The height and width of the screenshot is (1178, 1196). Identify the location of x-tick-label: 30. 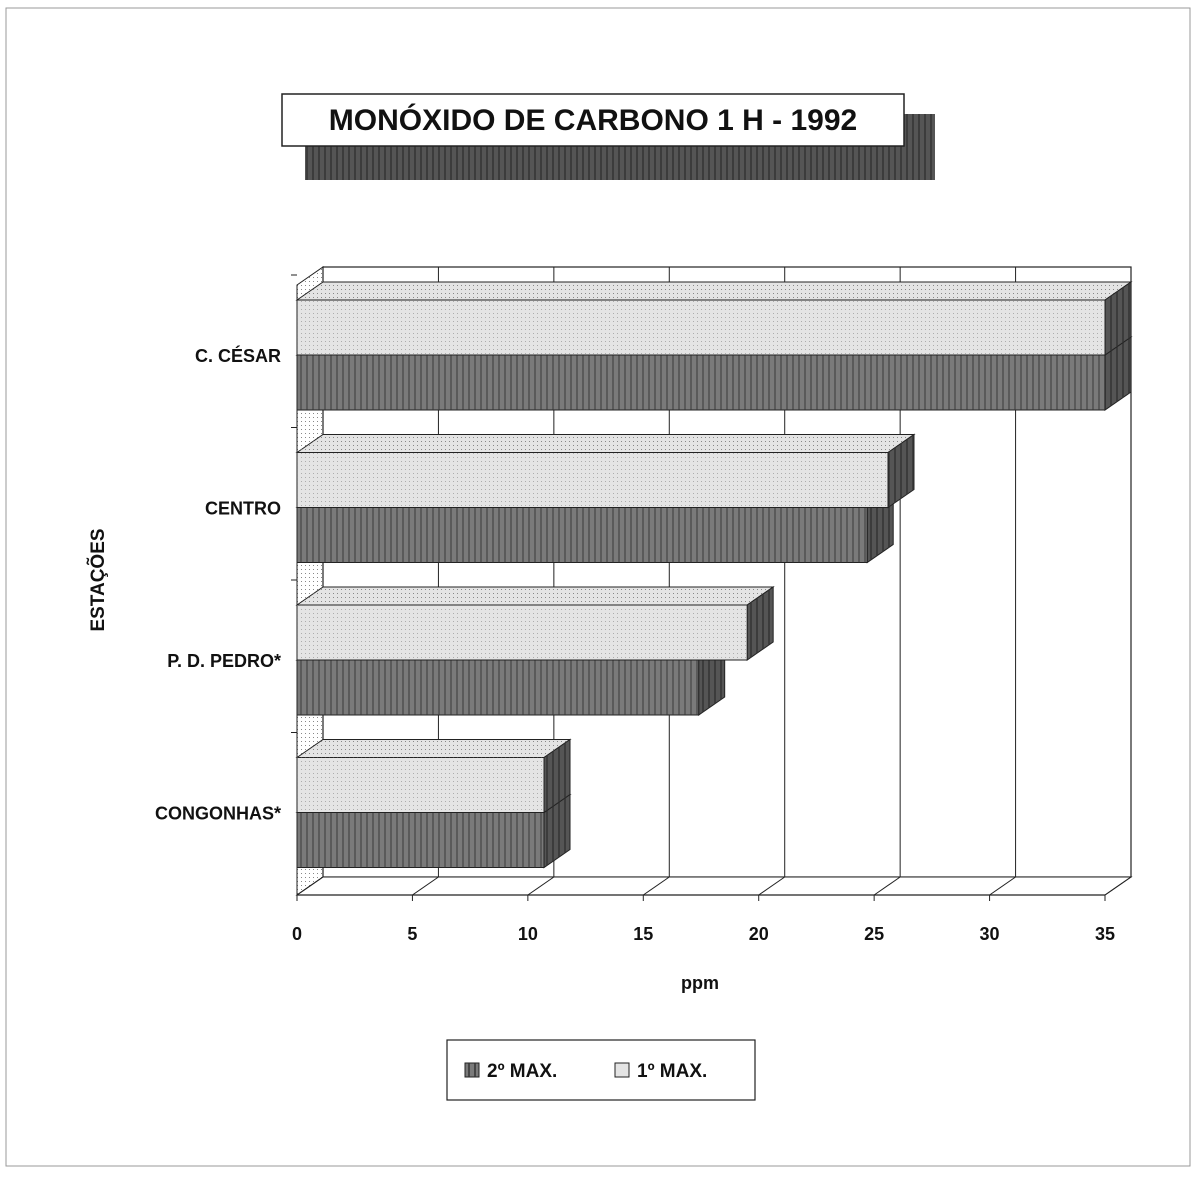
(990, 934).